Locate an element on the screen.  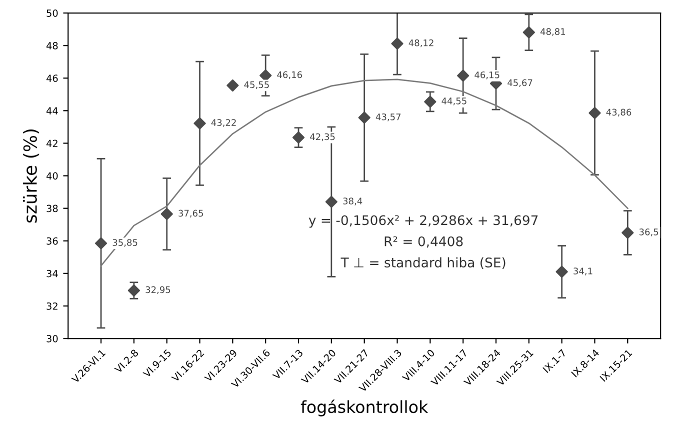
y-tick-label: 40 is located at coordinates (52, 176).